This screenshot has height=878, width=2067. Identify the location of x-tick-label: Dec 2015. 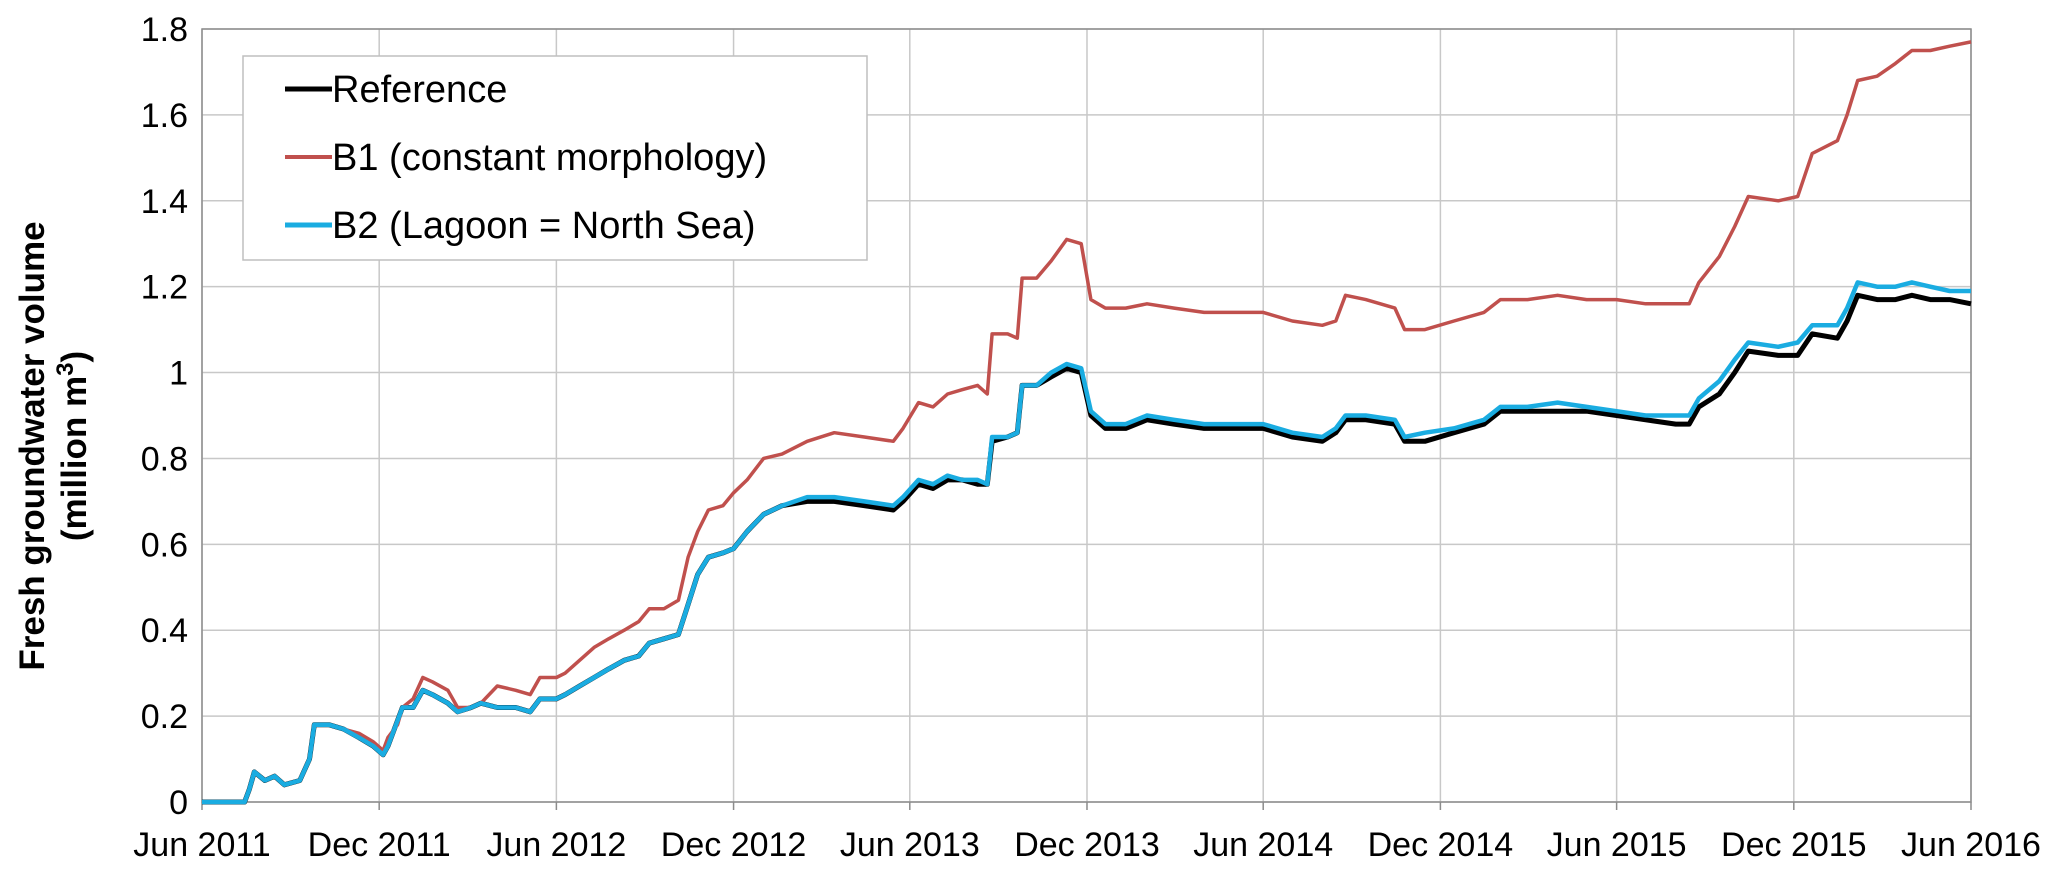
(1794, 845).